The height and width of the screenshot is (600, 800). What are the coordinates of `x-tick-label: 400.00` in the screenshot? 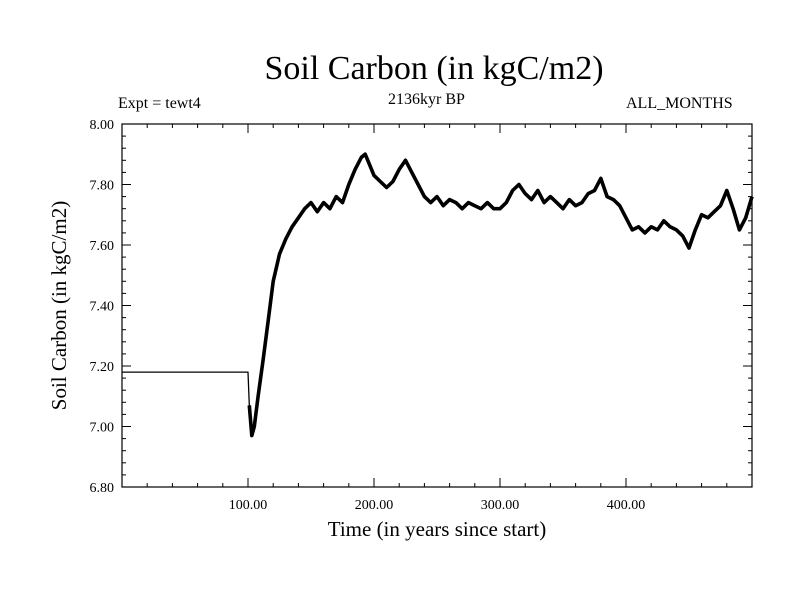 It's located at (626, 505).